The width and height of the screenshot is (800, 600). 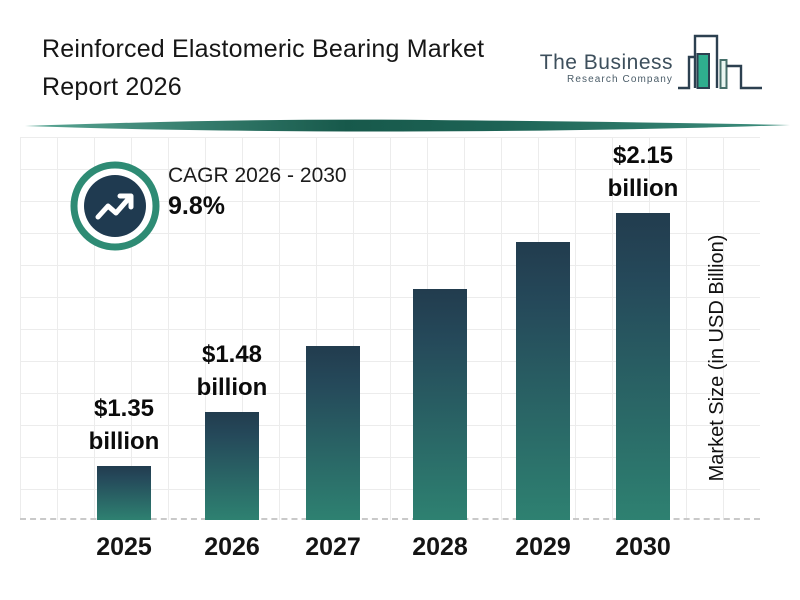 What do you see at coordinates (543, 381) in the screenshot?
I see `bar-2029` at bounding box center [543, 381].